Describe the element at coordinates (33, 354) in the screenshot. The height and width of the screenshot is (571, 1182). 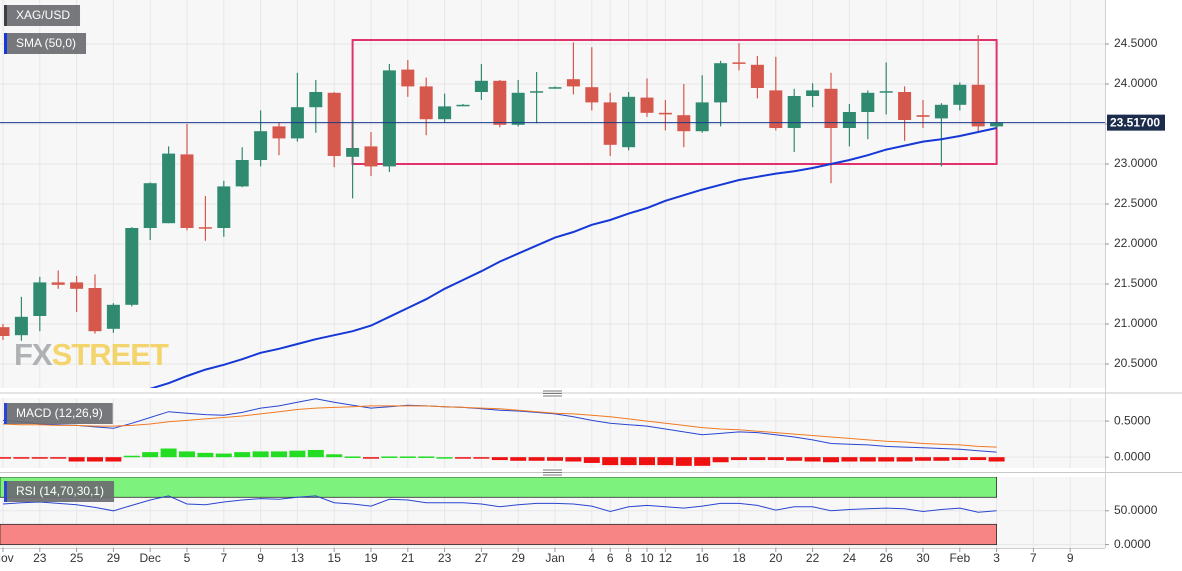
I see `watermark-prefix: FX` at that location.